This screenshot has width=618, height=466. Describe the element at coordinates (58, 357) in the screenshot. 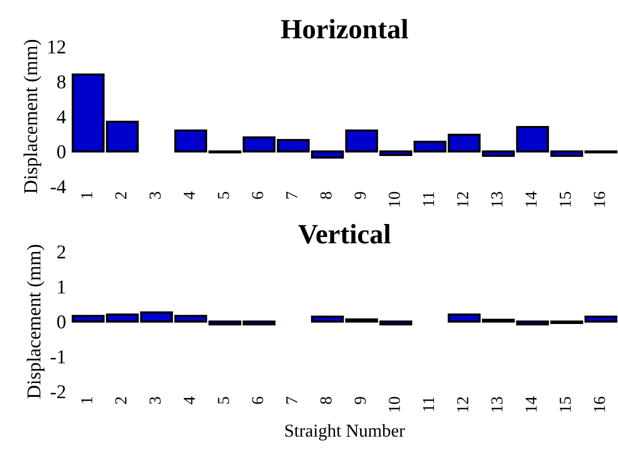

I see `y-tick-label: -1` at that location.